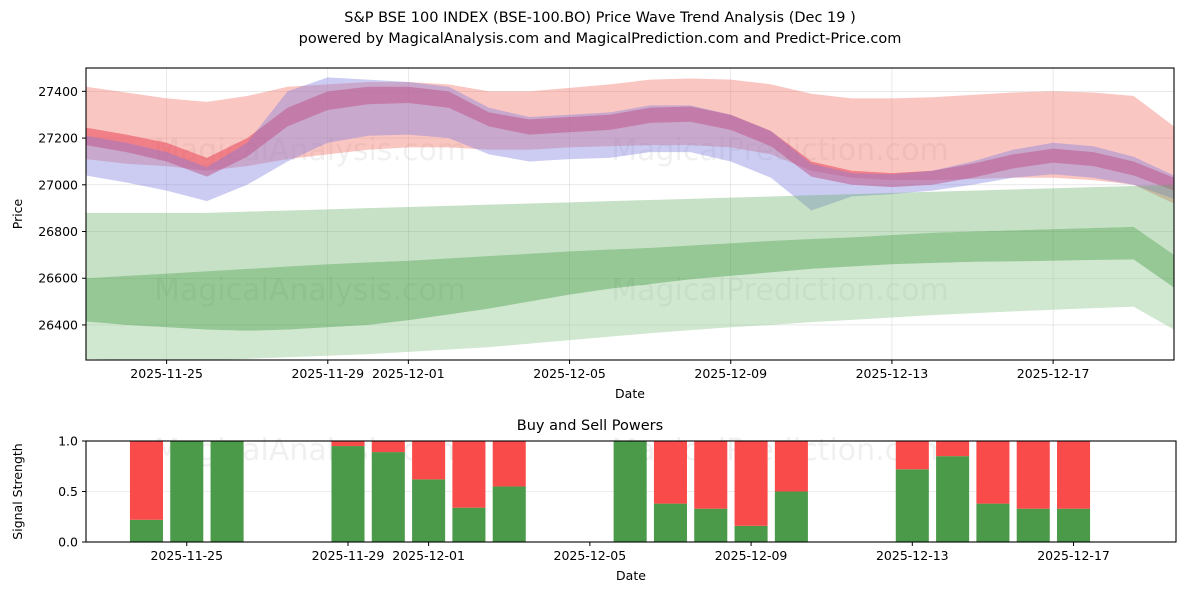  What do you see at coordinates (17, 213) in the screenshot?
I see `price-yaxis-label: Price` at bounding box center [17, 213].